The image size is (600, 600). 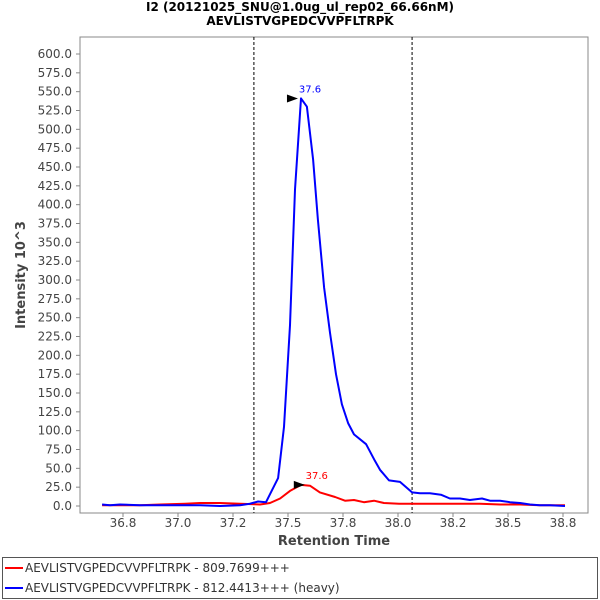 What do you see at coordinates (55, 129) in the screenshot?
I see `y-tick-label: 500.0` at bounding box center [55, 129].